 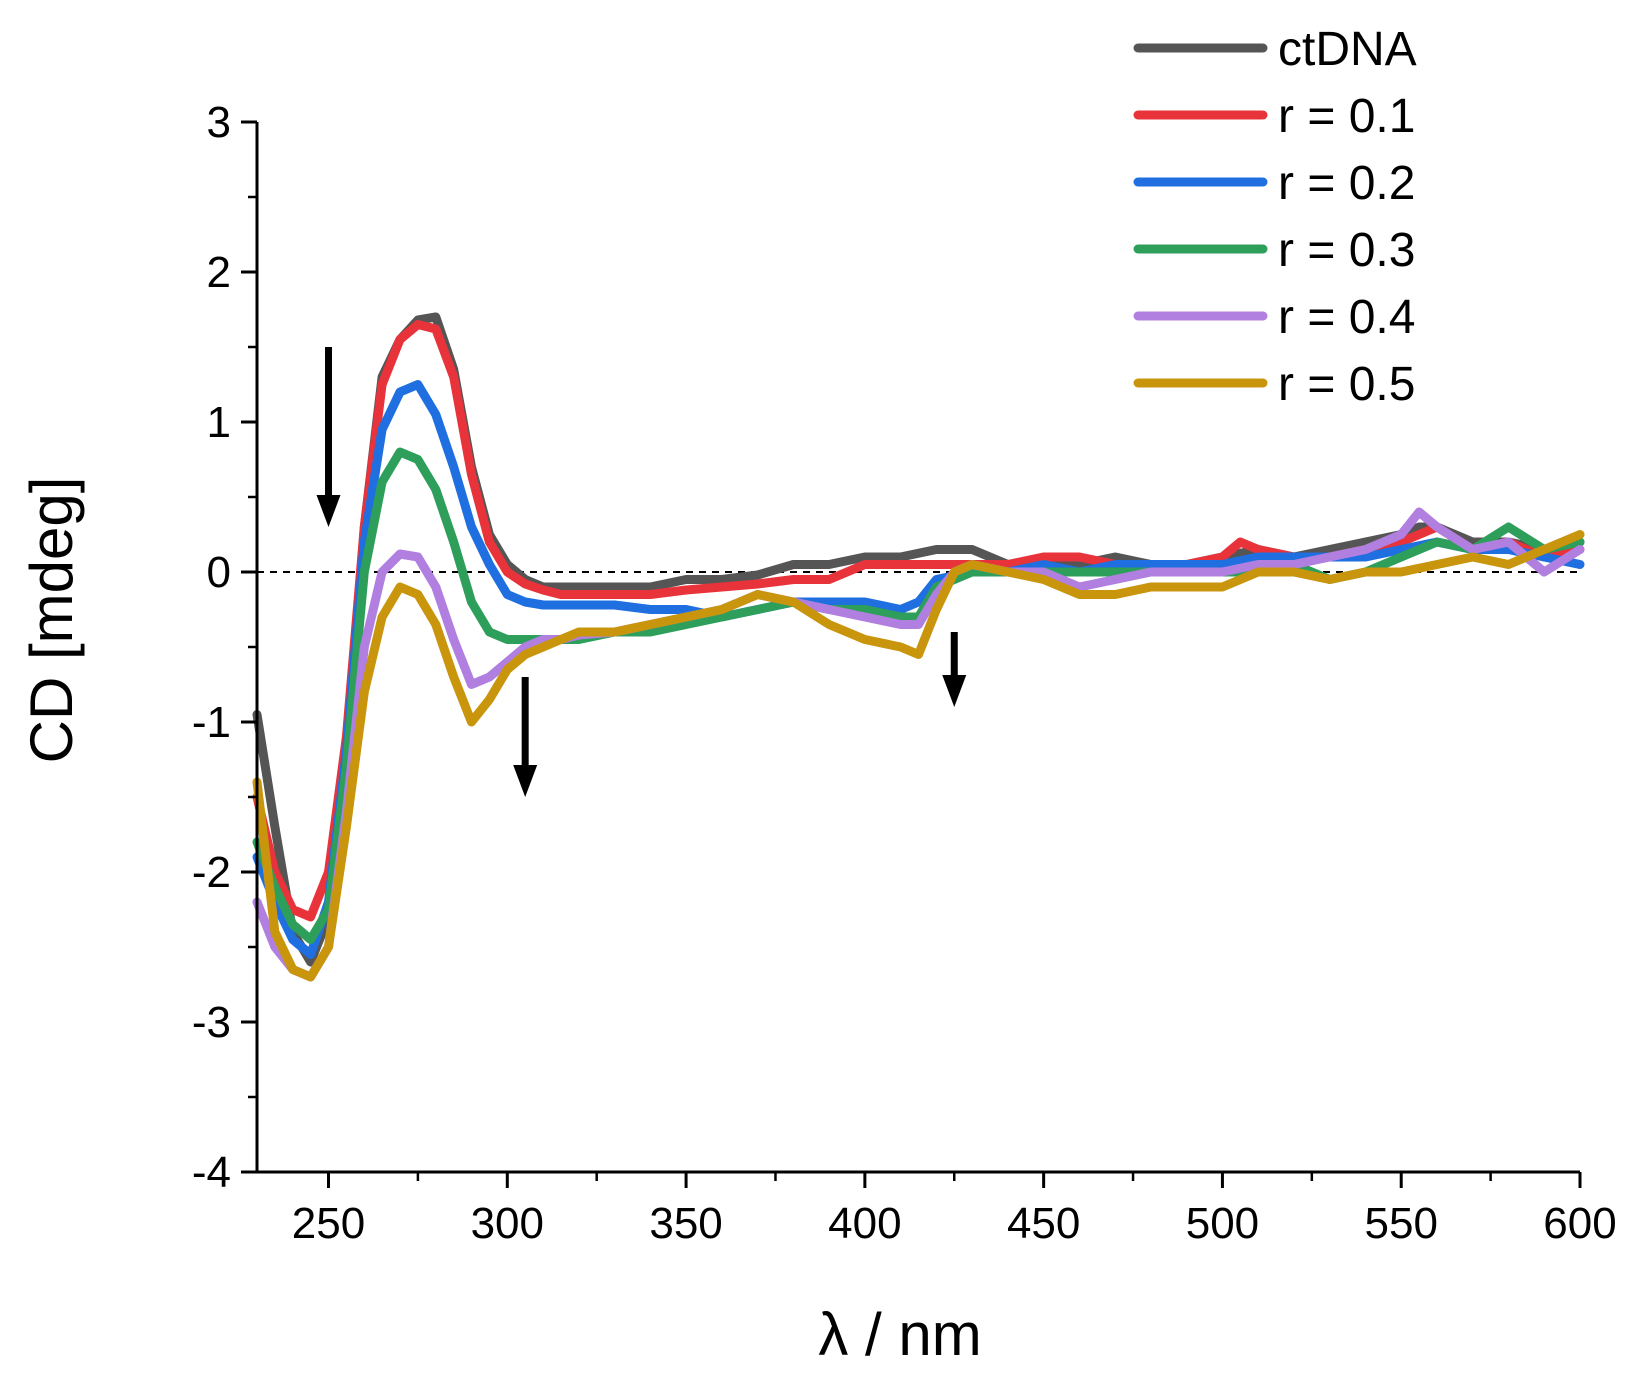 What do you see at coordinates (51, 620) in the screenshot?
I see `y-axis-title: CD [mdeg]` at bounding box center [51, 620].